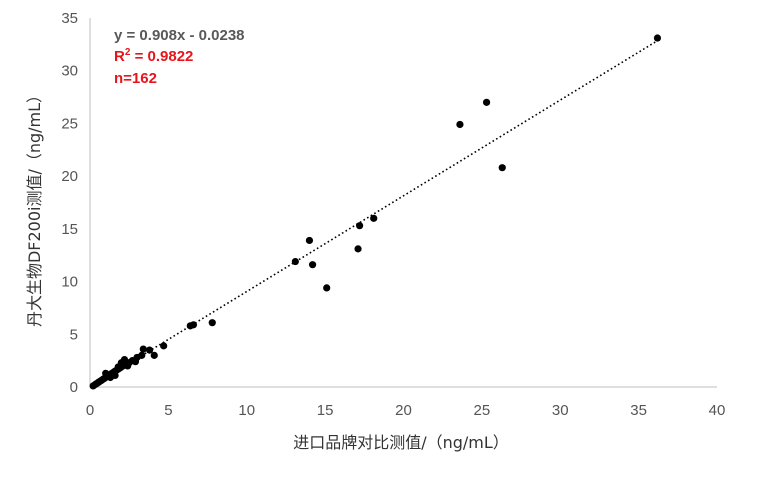 Image resolution: width=764 pixels, height=478 pixels. I want to click on equation-label: y = 0.908x - 0.0238, so click(179, 35).